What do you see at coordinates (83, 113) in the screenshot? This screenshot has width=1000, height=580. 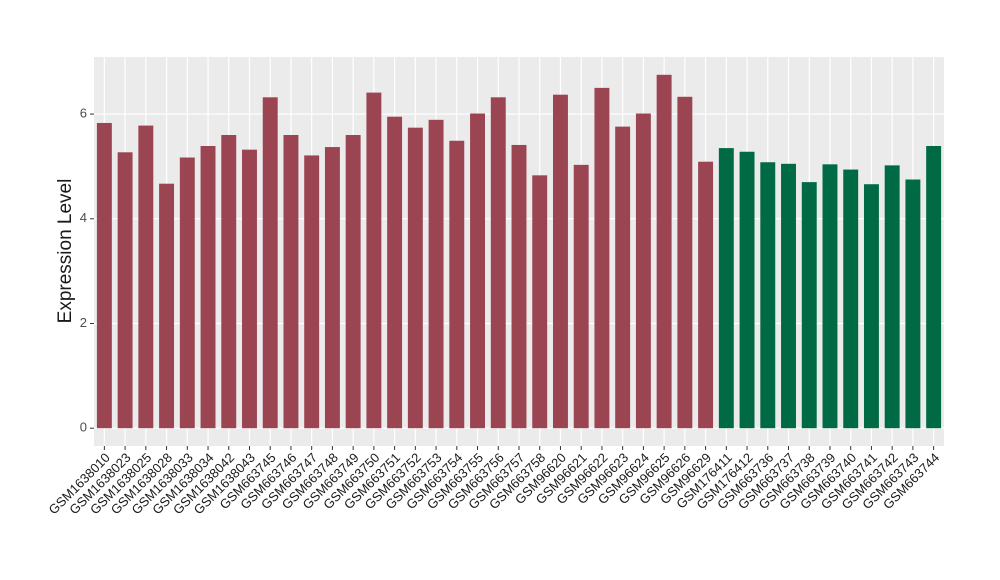 I see `y-tick-label: 6` at bounding box center [83, 113].